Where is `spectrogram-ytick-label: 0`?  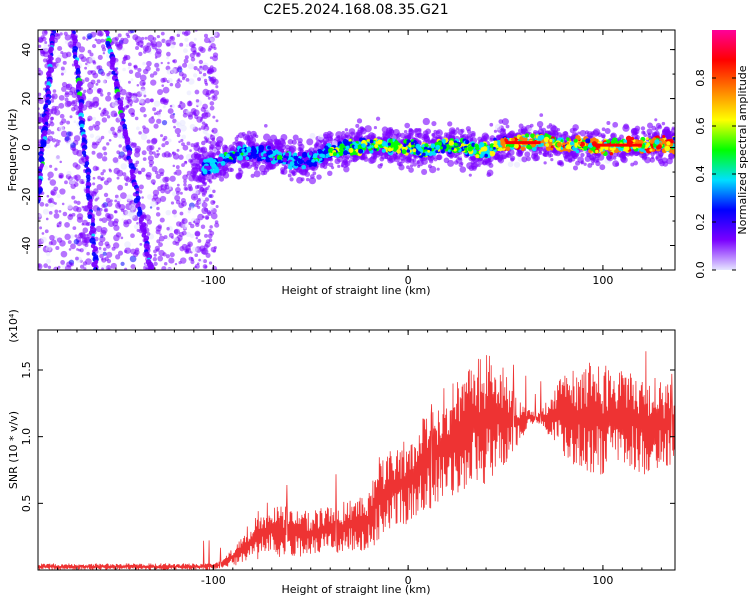
spectrogram-ytick-label: 0 is located at coordinates (26, 147).